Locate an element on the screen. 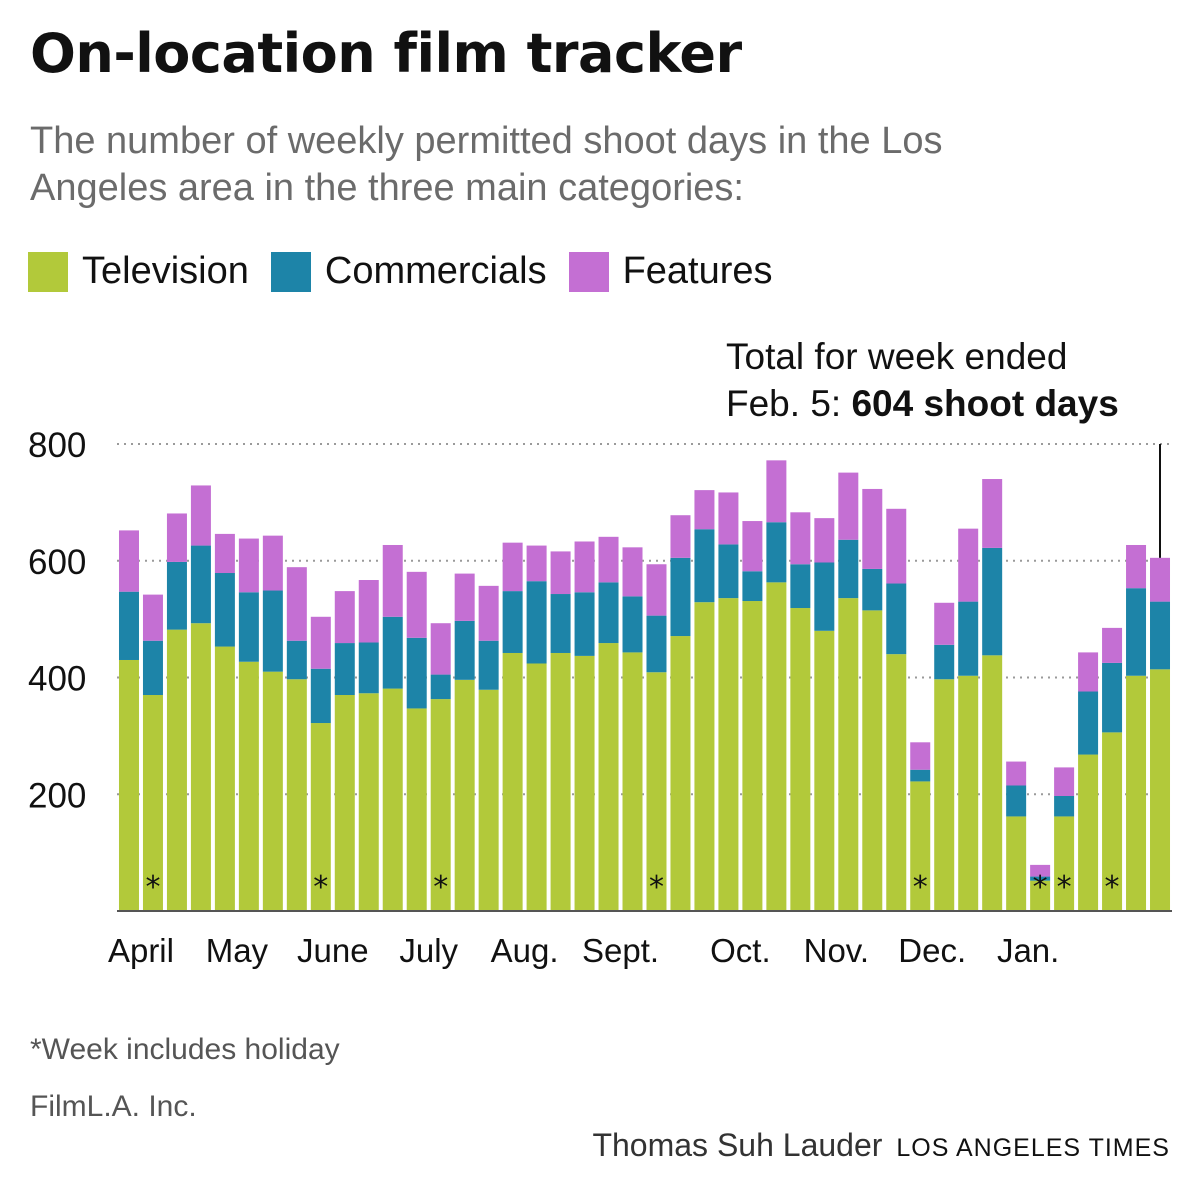  legend-label-commercials: Commercials is located at coordinates (435, 271).